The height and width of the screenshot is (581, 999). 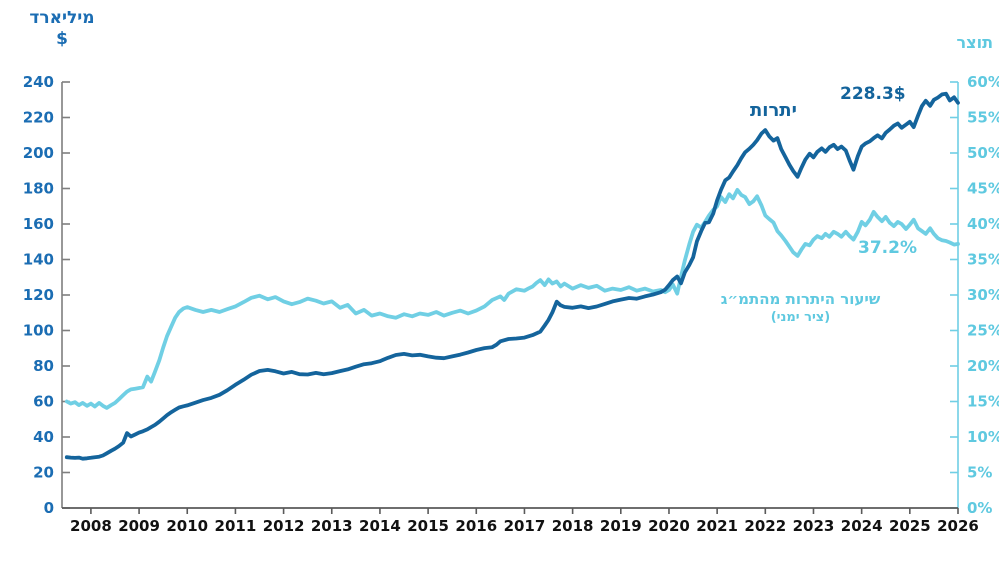 What do you see at coordinates (800, 299) in the screenshot?
I see `ratio-series-label-line1: שיעור היתרות מהתמ״ג` at bounding box center [800, 299].